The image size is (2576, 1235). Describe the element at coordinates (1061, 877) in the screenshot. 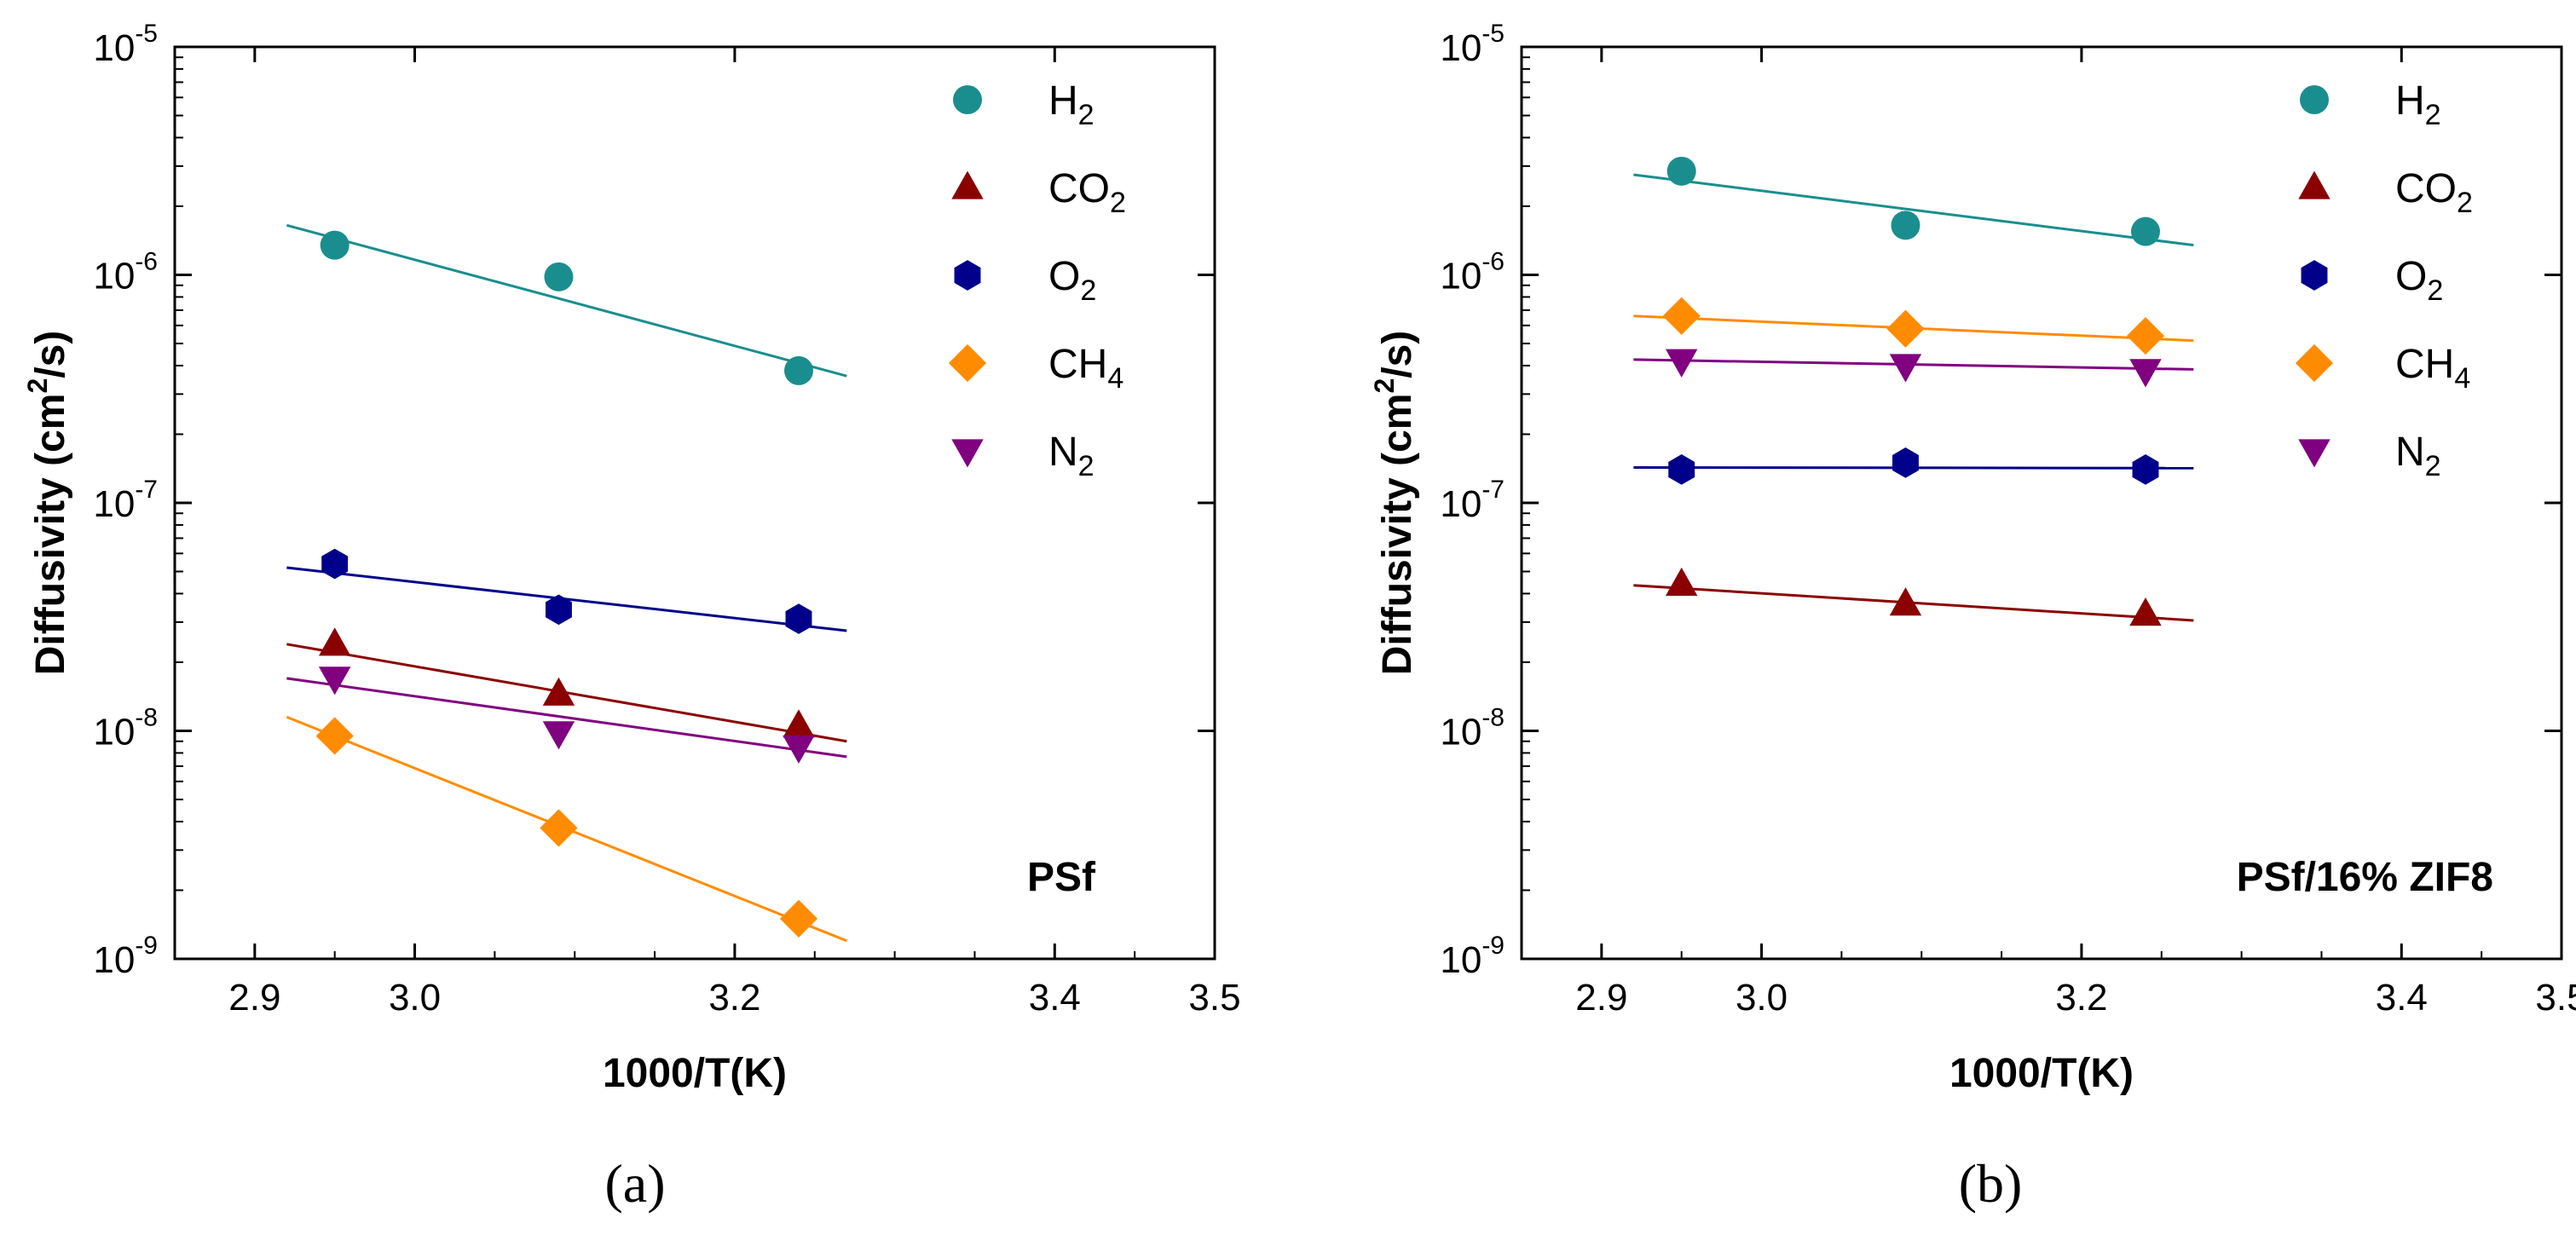

I see `panel-annotation: PSf` at that location.